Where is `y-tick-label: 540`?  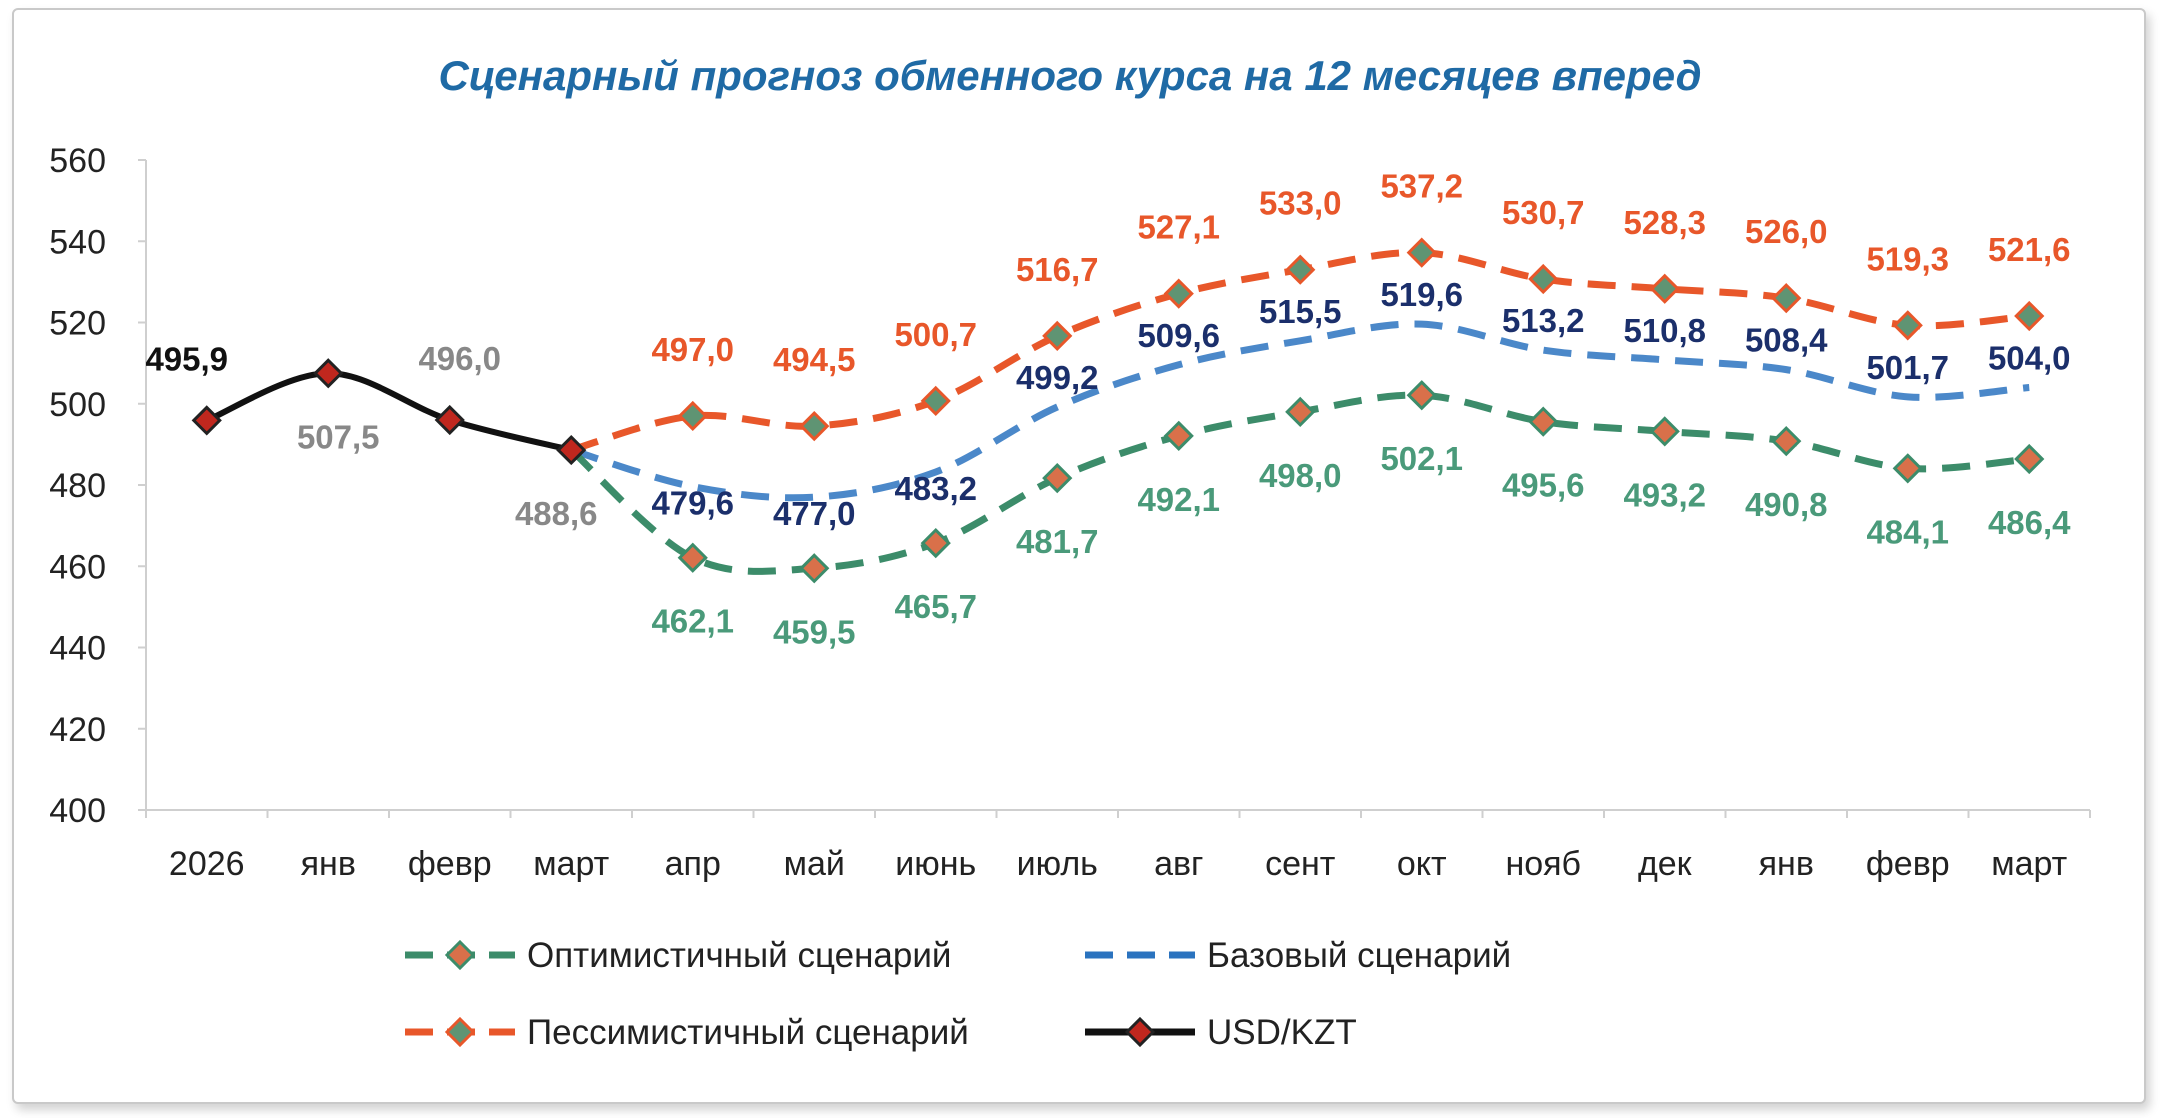 y-tick-label: 540 is located at coordinates (77, 242).